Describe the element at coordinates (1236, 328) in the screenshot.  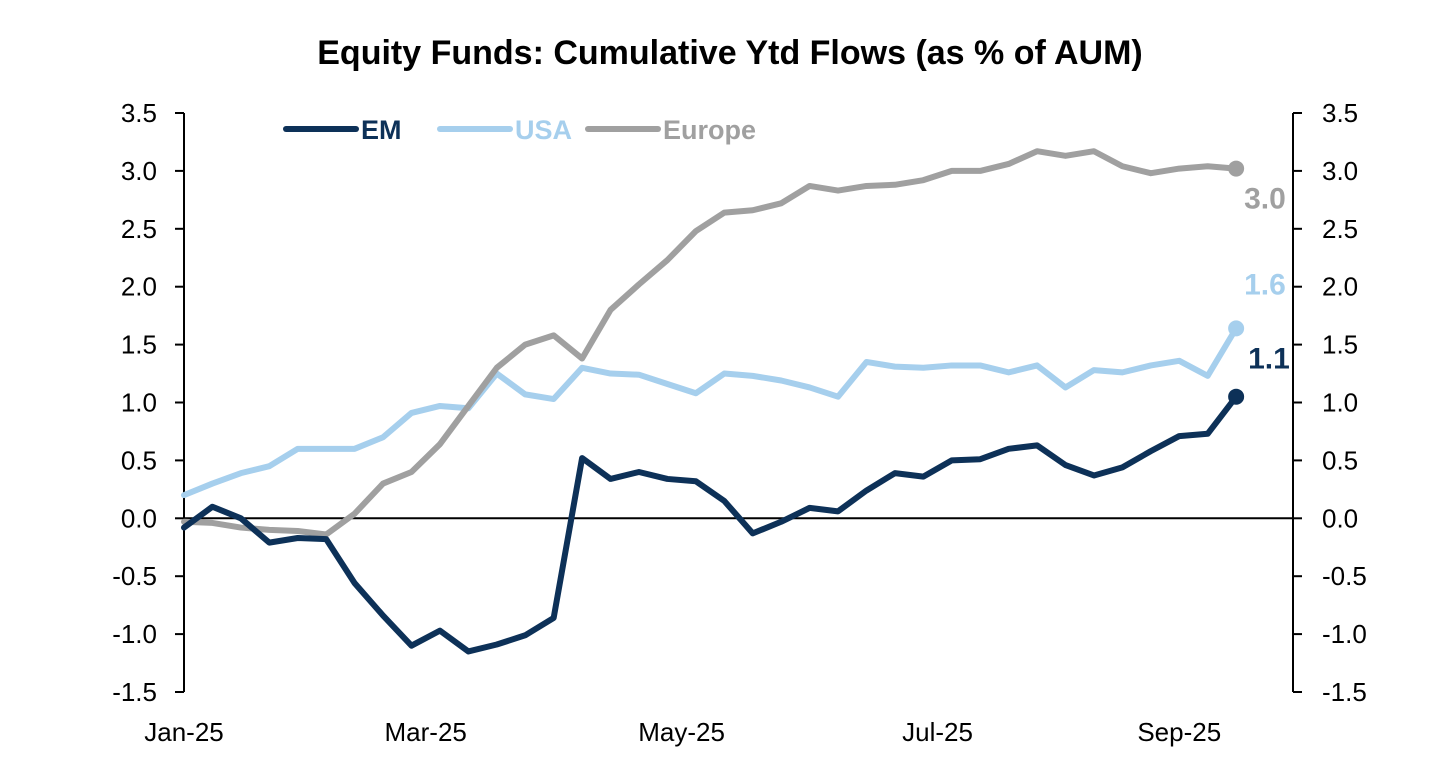
I see `series-endpoint-usa` at that location.